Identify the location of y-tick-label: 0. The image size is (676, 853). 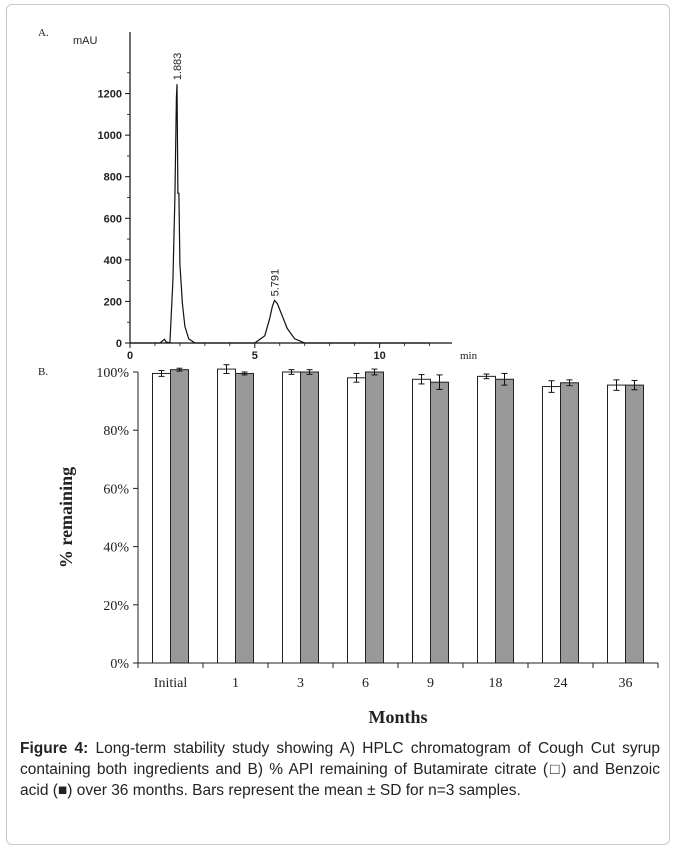
(119, 344).